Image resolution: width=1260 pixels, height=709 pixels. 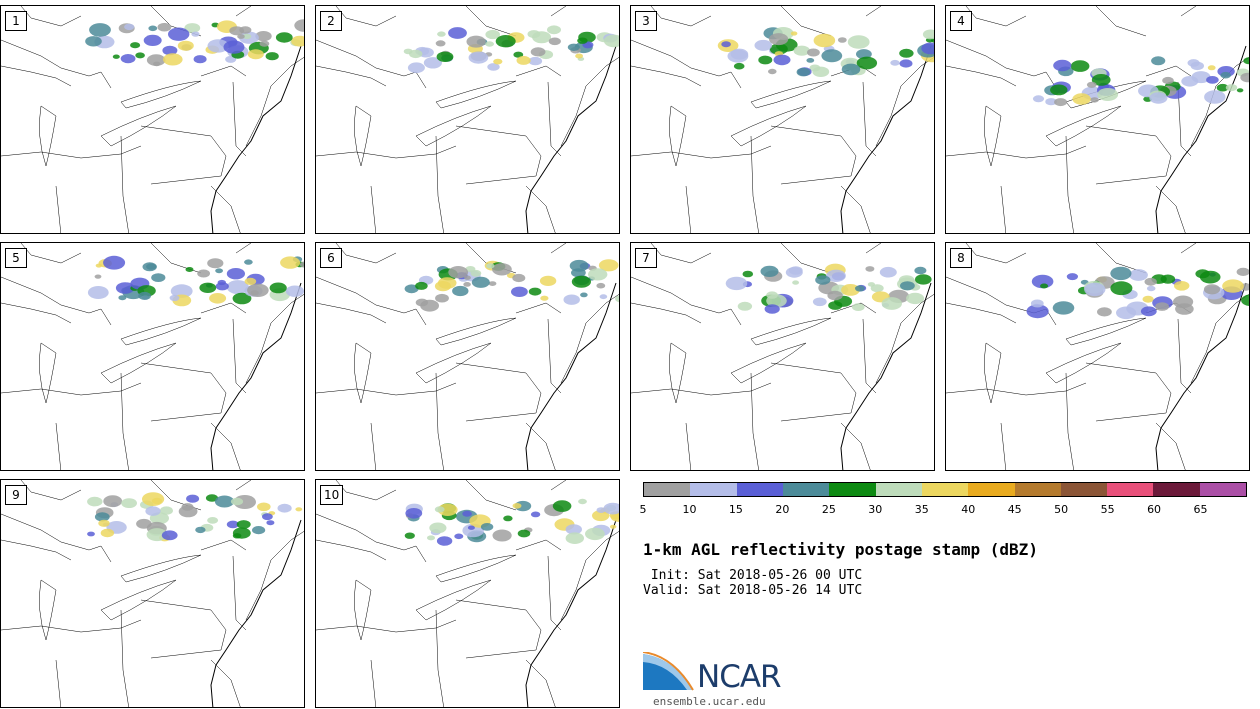 What do you see at coordinates (735, 509) in the screenshot?
I see `colorbar-tick: 15` at bounding box center [735, 509].